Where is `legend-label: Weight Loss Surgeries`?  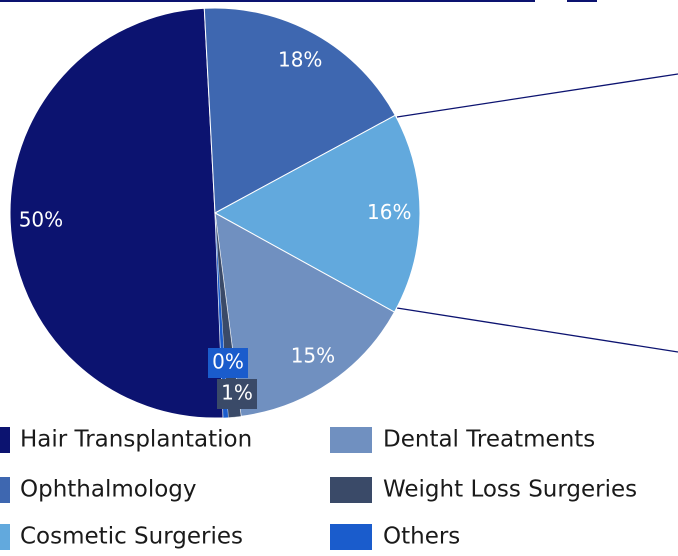 legend-label: Weight Loss Surgeries is located at coordinates (510, 490).